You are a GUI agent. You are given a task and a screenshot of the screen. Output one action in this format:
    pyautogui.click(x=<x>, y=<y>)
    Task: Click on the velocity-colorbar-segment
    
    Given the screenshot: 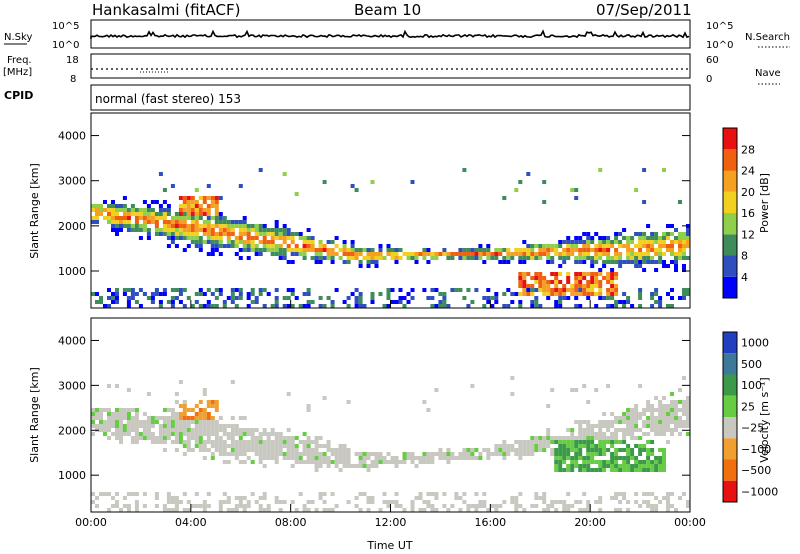 What is the action you would take?
    pyautogui.click(x=730, y=470)
    